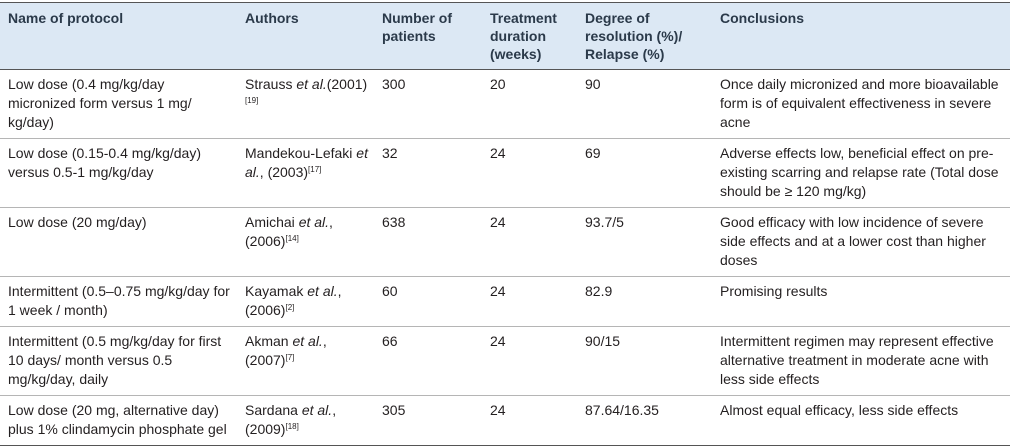  Describe the element at coordinates (644, 104) in the screenshot. I see `resolution-cell: 90` at that location.